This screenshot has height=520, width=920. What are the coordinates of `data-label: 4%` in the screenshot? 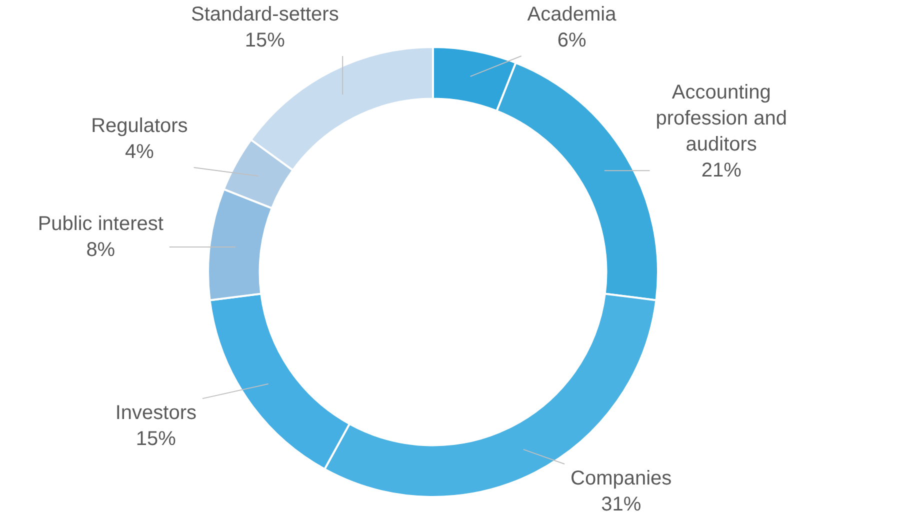 It's located at (139, 152).